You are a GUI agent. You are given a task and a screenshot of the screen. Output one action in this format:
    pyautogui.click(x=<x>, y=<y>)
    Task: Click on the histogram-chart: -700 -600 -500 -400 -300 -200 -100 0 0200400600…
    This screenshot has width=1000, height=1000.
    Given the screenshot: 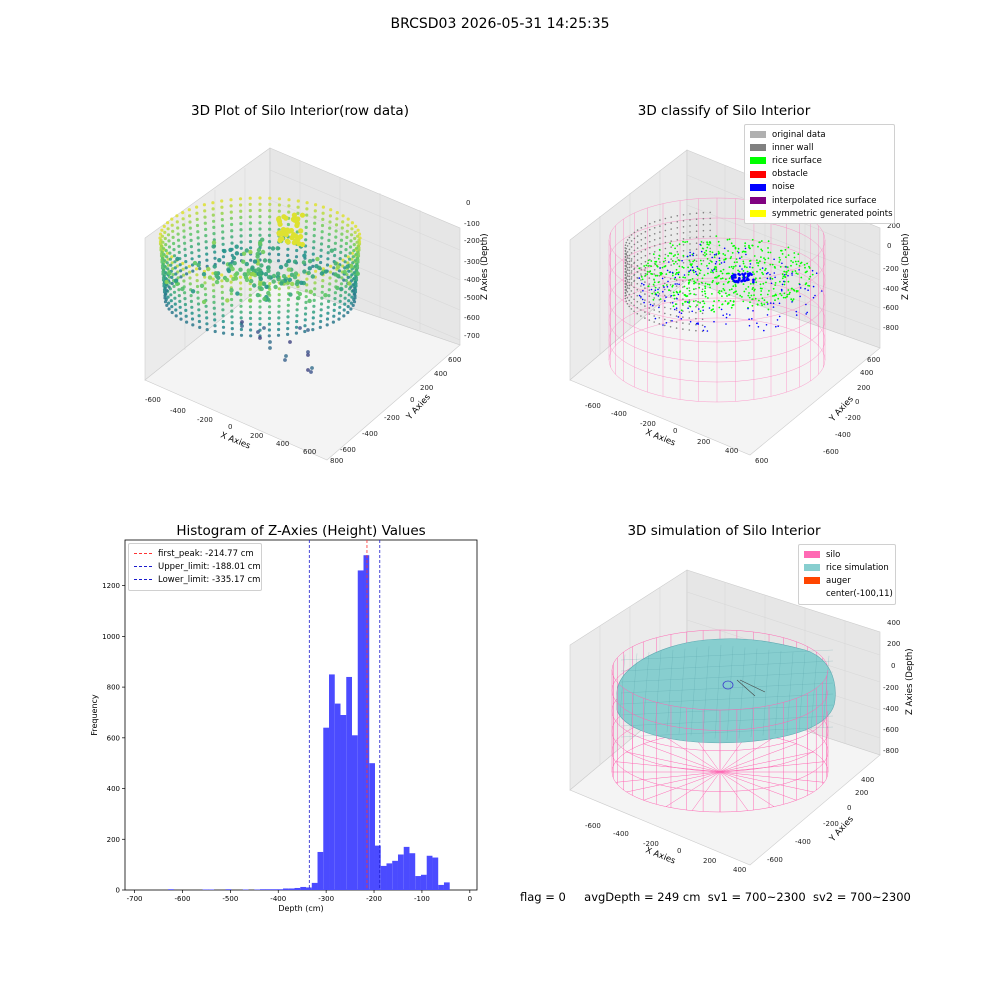 What is the action you would take?
    pyautogui.click(x=284, y=726)
    